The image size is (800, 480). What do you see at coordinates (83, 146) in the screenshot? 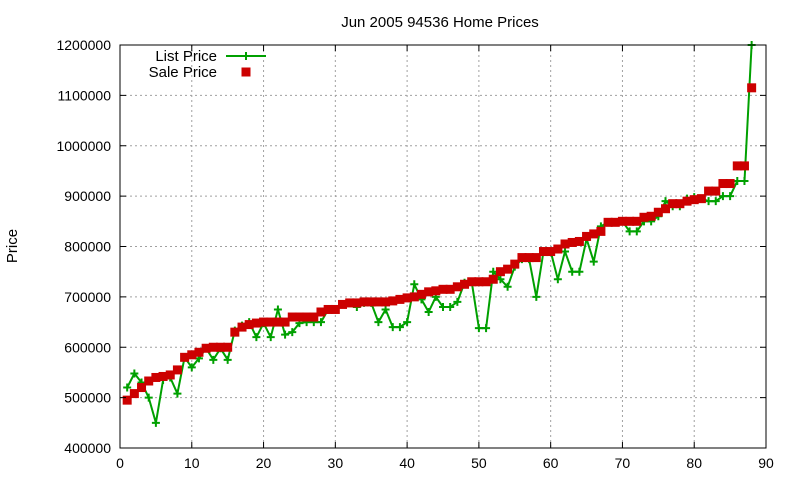
I see `y-tick-label: 1000000` at bounding box center [83, 146].